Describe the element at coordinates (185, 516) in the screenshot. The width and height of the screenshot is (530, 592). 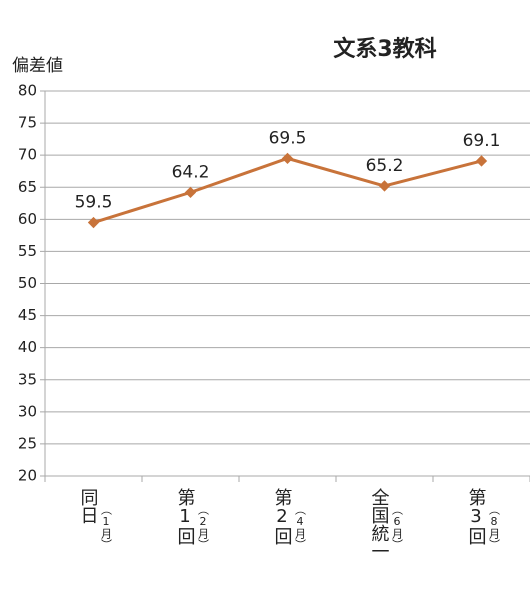
I see `x-tick-label: 第1回` at that location.